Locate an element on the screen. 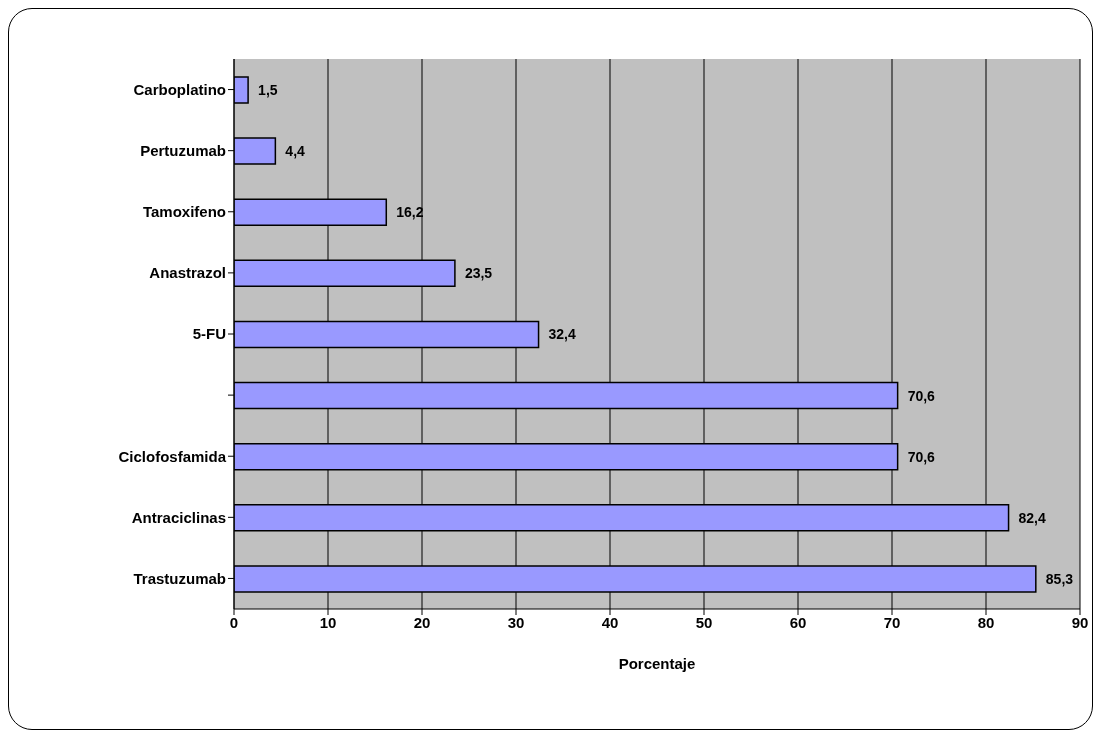  x-tick-label: 30 is located at coordinates (516, 622).